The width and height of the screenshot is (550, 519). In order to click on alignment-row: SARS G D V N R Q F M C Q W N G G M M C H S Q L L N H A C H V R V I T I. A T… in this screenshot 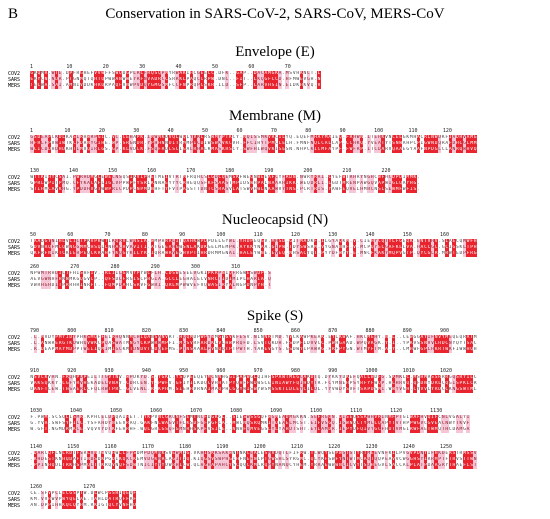, I will do `click(242, 248)`.